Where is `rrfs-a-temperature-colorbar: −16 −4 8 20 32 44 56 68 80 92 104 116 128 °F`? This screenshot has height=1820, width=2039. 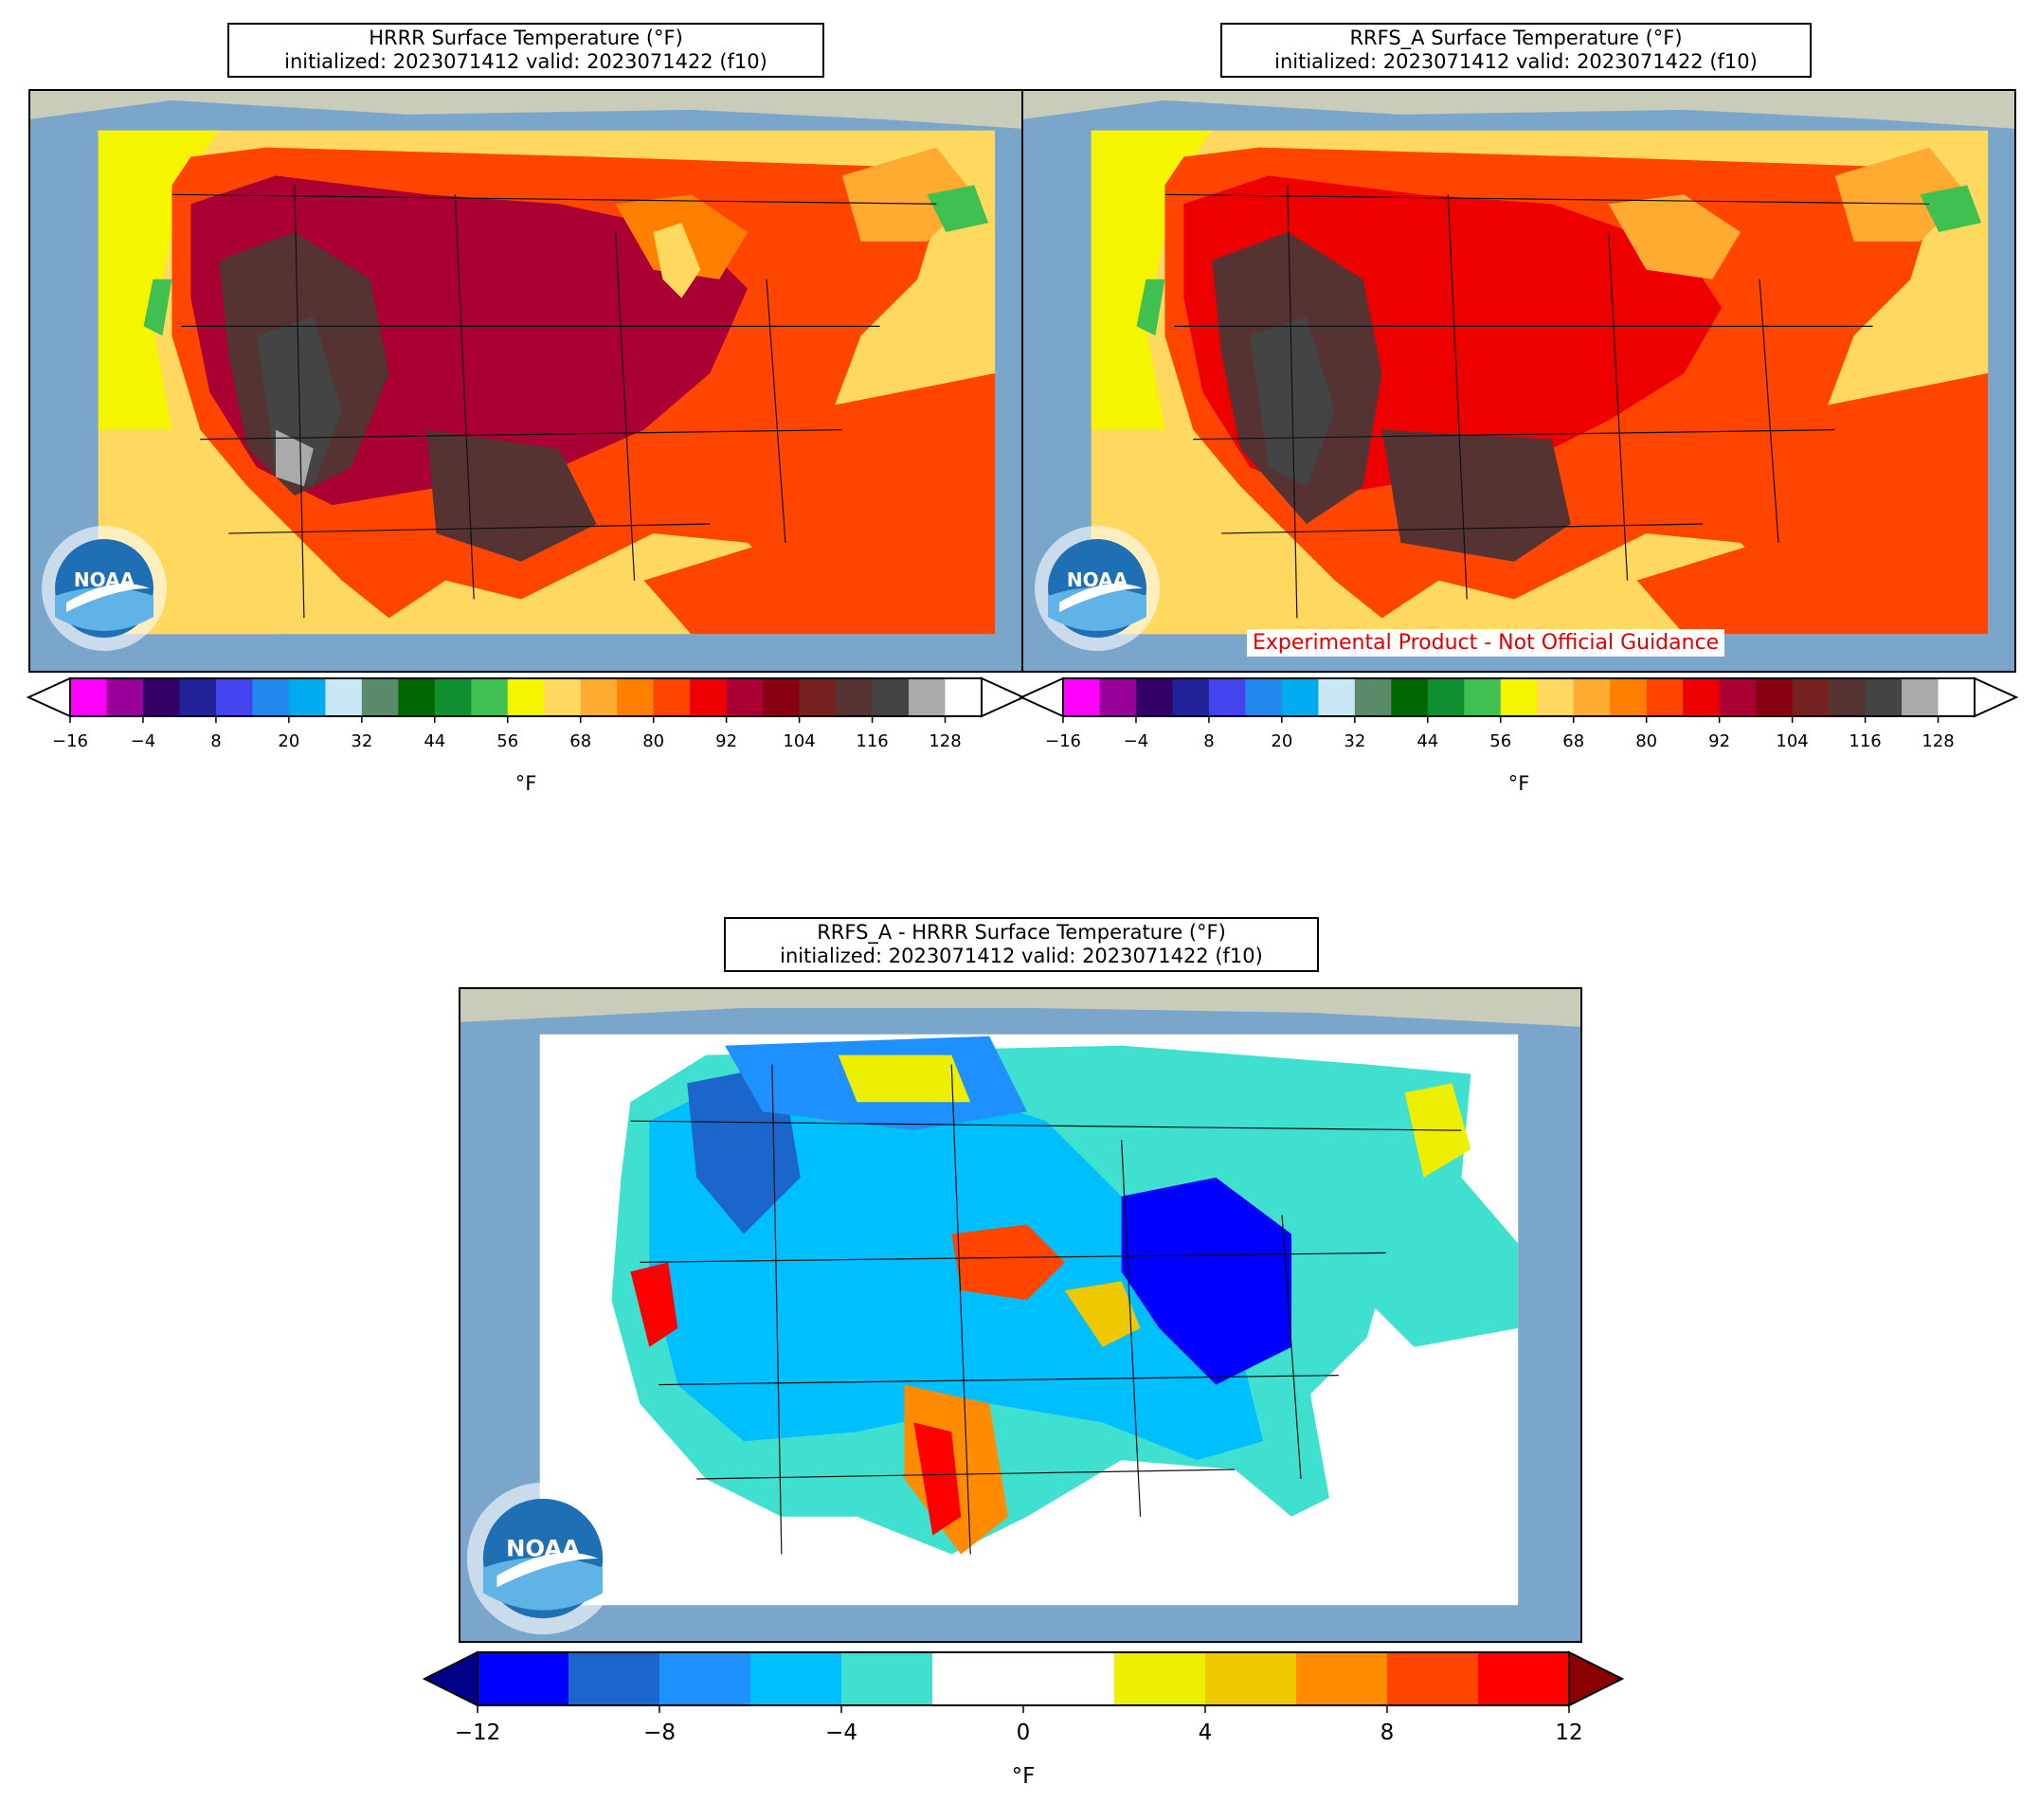
rrfs-a-temperature-colorbar: −16 −4 8 20 32 44 56 68 80 92 104 116 128 °F is located at coordinates (1519, 741).